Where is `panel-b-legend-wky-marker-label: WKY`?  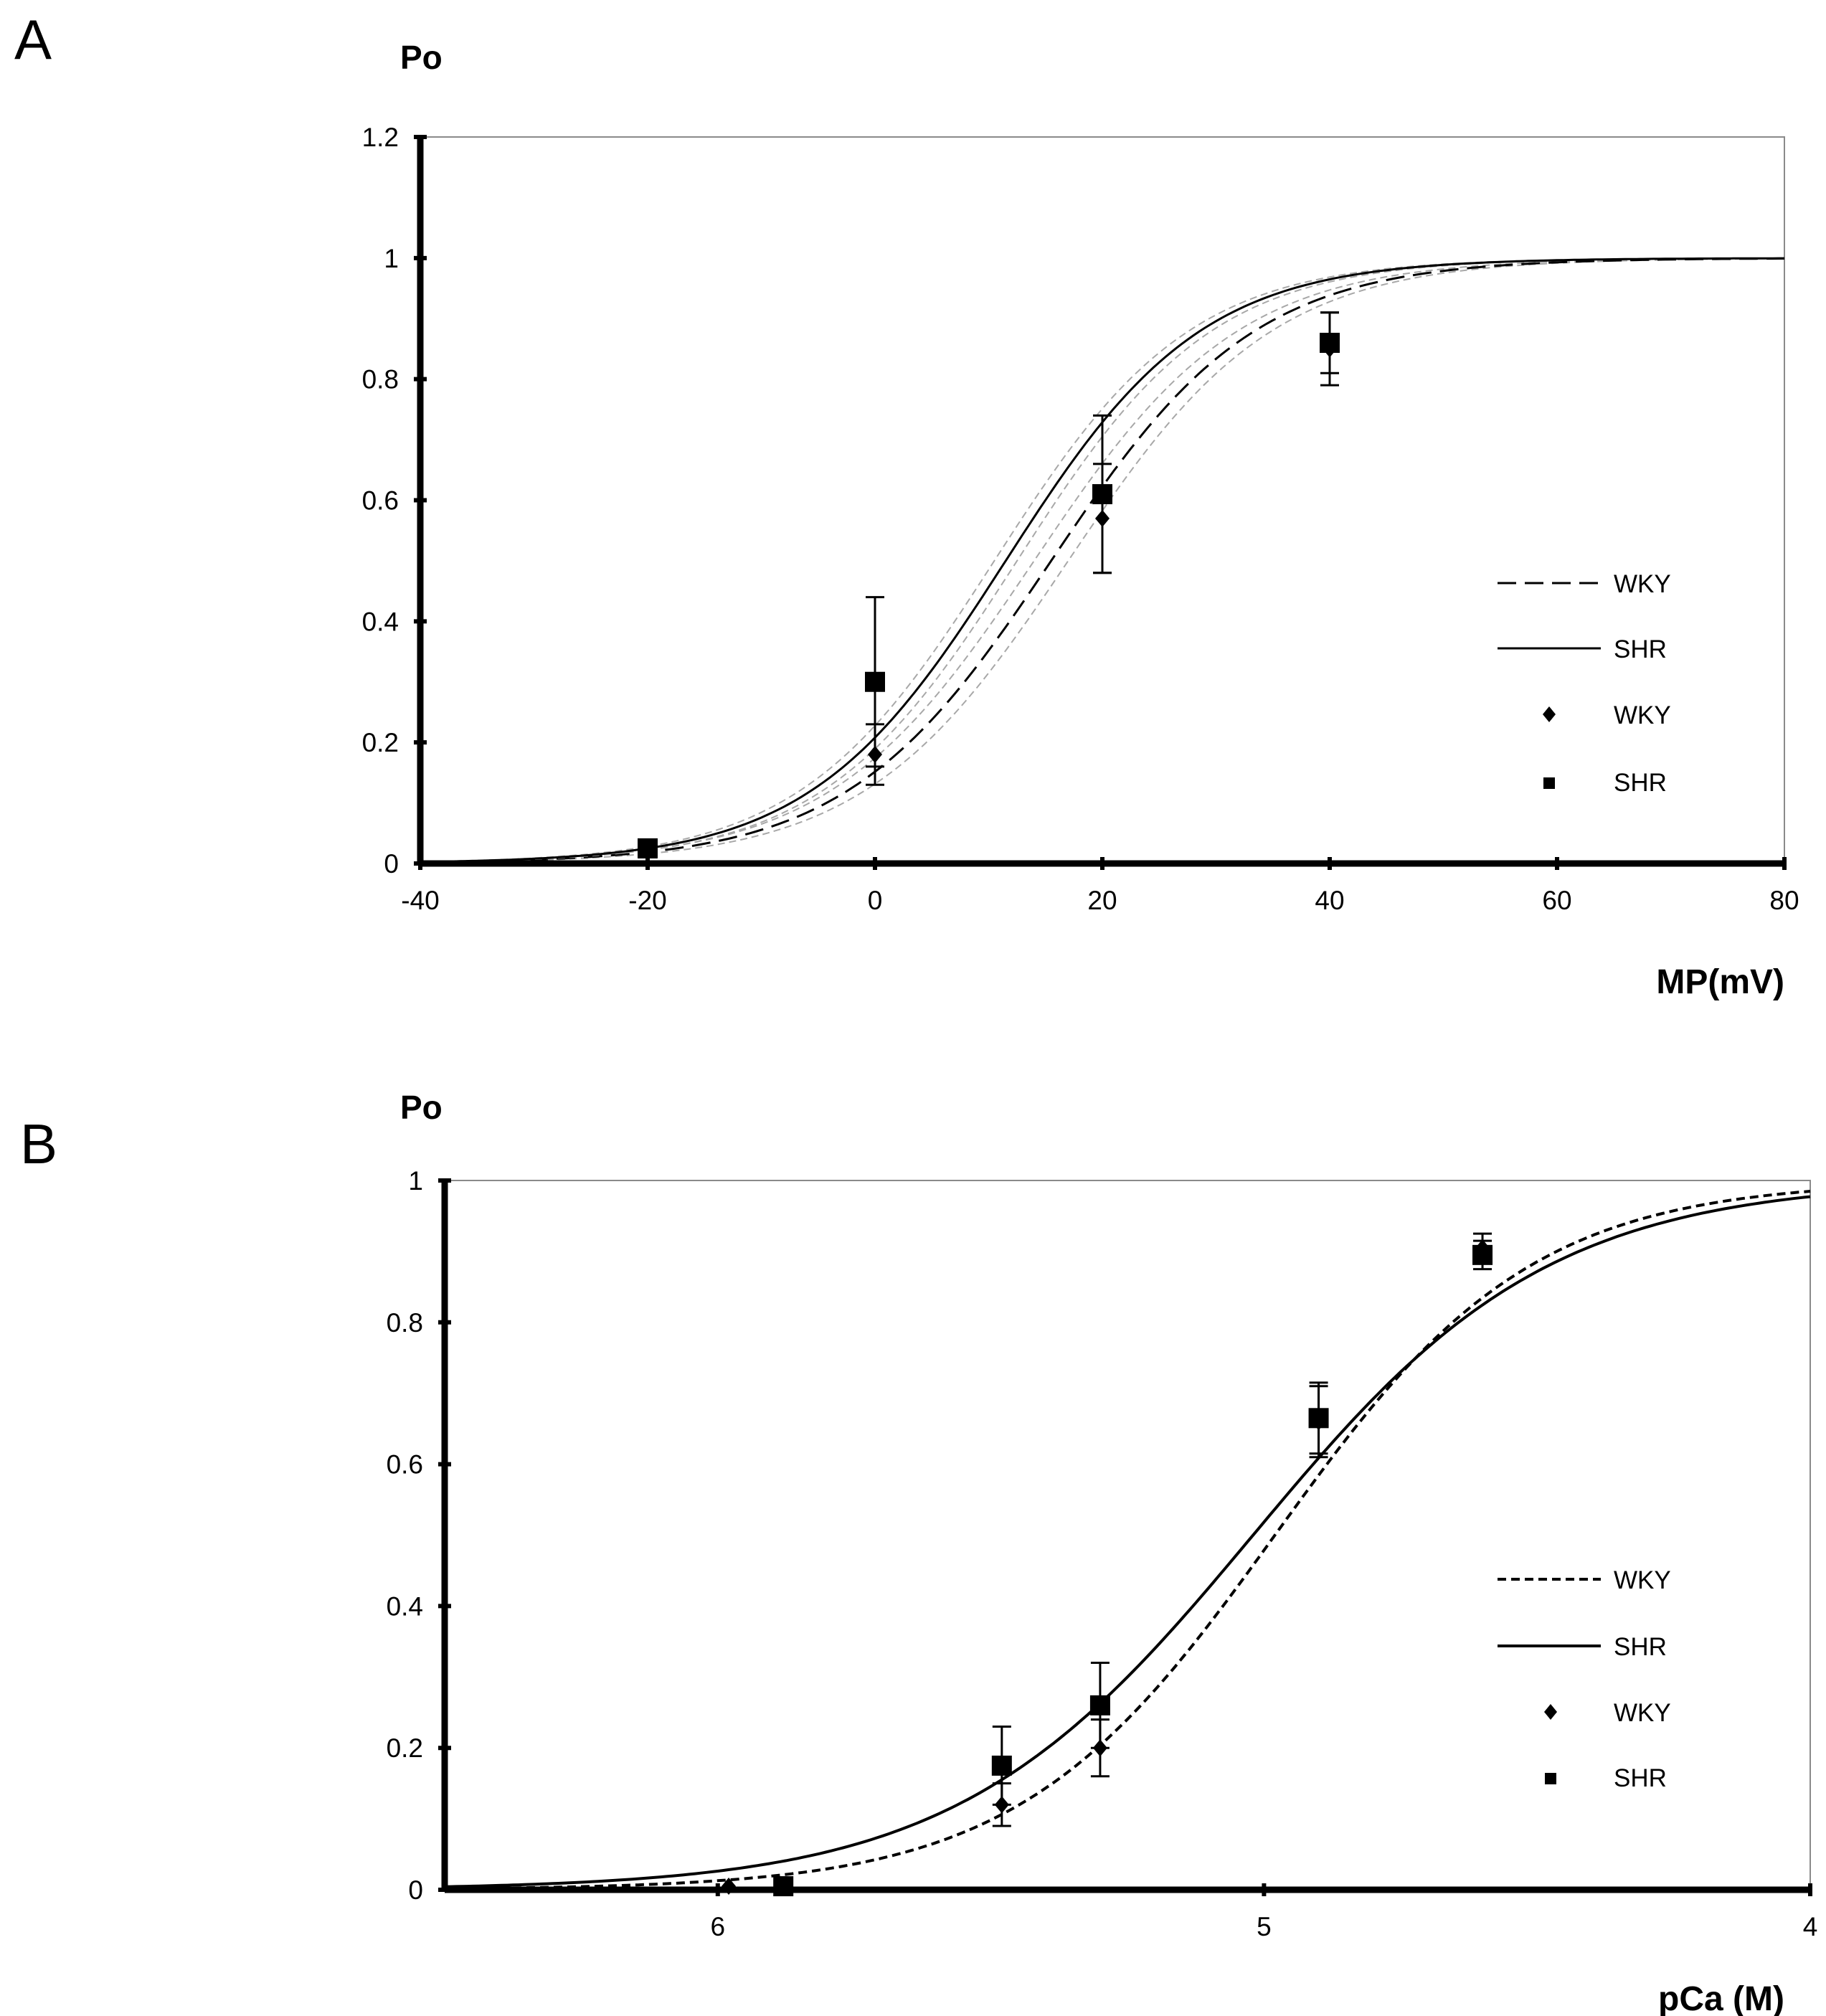
panel-b-legend-wky-marker-label: WKY is located at coordinates (1642, 1713).